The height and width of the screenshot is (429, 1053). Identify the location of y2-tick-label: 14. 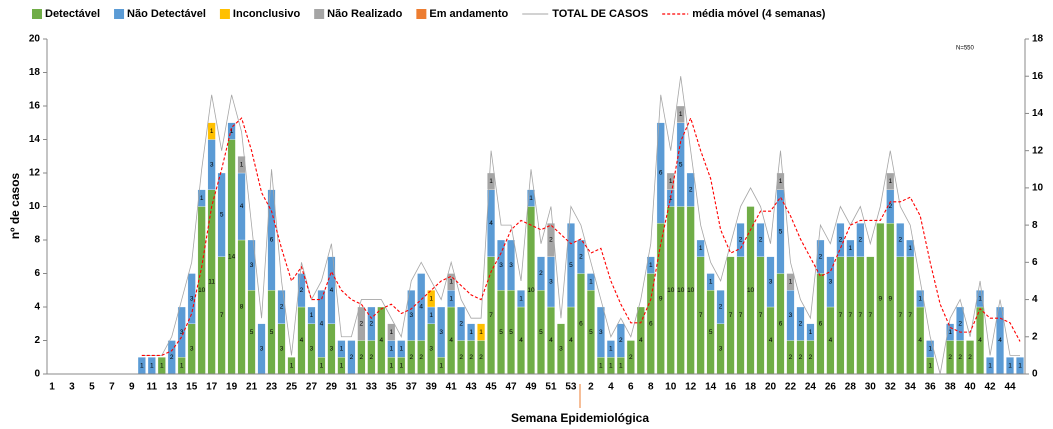
(1038, 113).